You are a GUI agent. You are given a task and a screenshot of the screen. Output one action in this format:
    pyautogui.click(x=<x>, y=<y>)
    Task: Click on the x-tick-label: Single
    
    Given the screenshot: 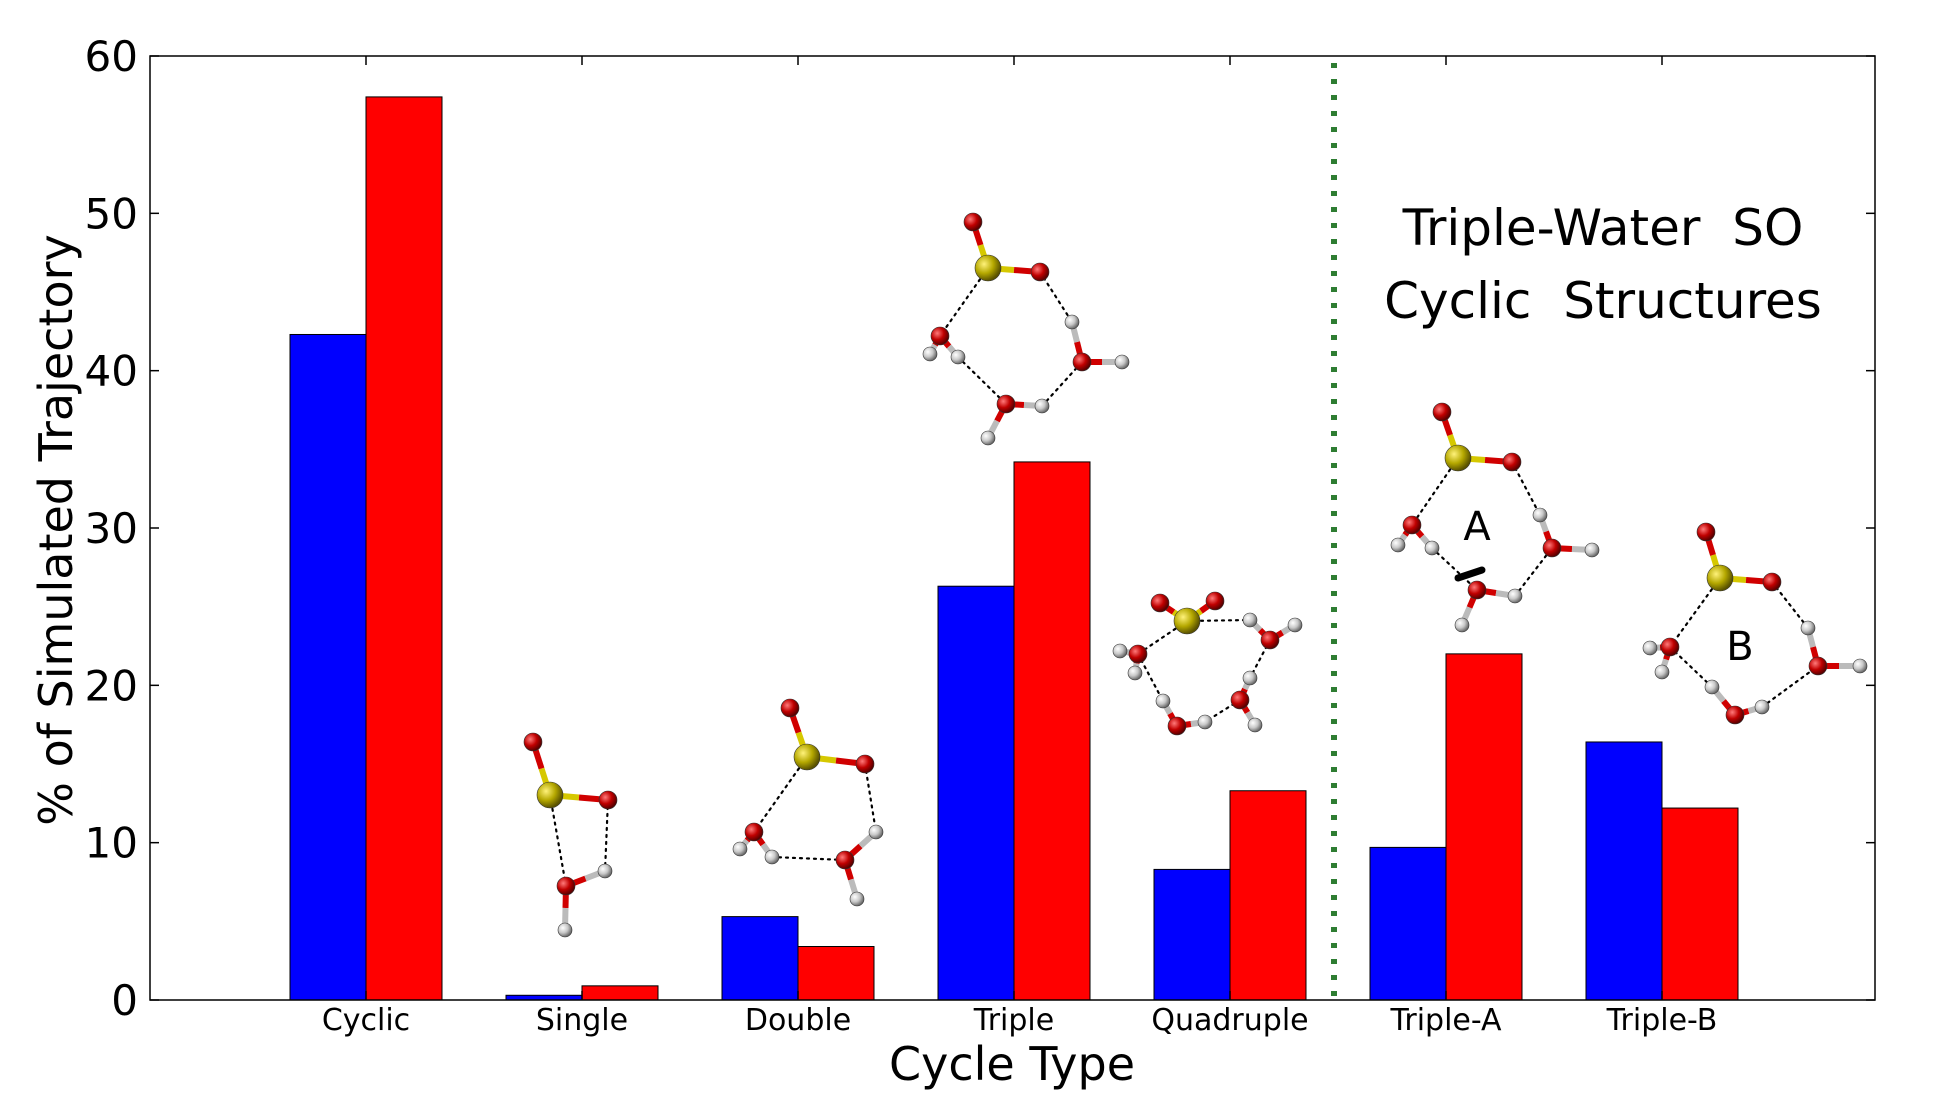 What is the action you would take?
    pyautogui.click(x=582, y=1020)
    